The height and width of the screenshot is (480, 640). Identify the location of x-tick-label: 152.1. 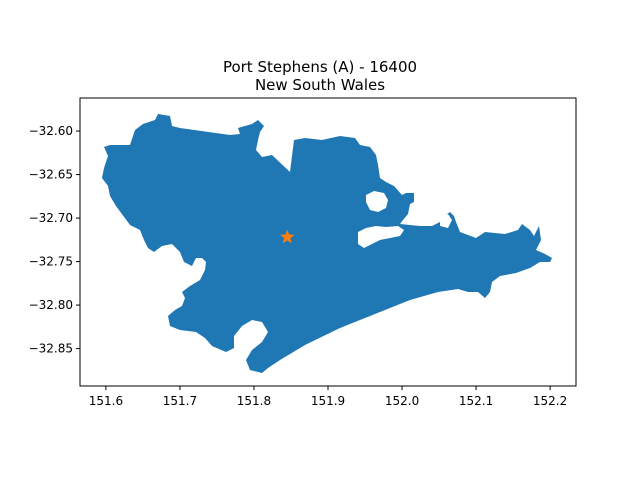
(476, 401).